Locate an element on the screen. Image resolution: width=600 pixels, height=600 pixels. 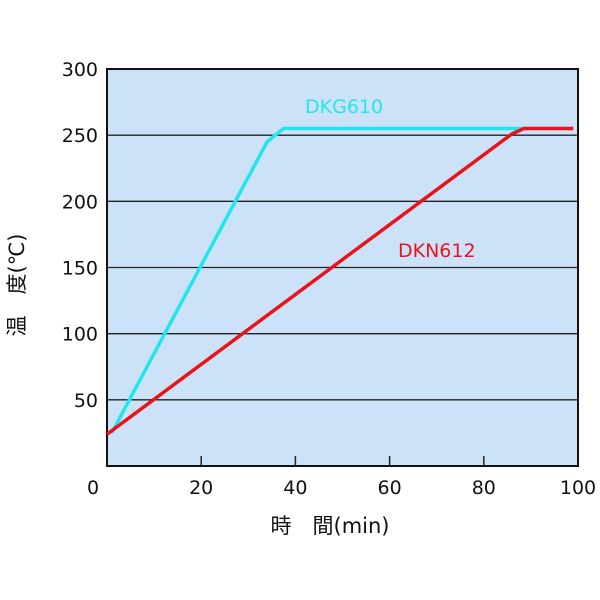
y-tick-label: 300 is located at coordinates (80, 70).